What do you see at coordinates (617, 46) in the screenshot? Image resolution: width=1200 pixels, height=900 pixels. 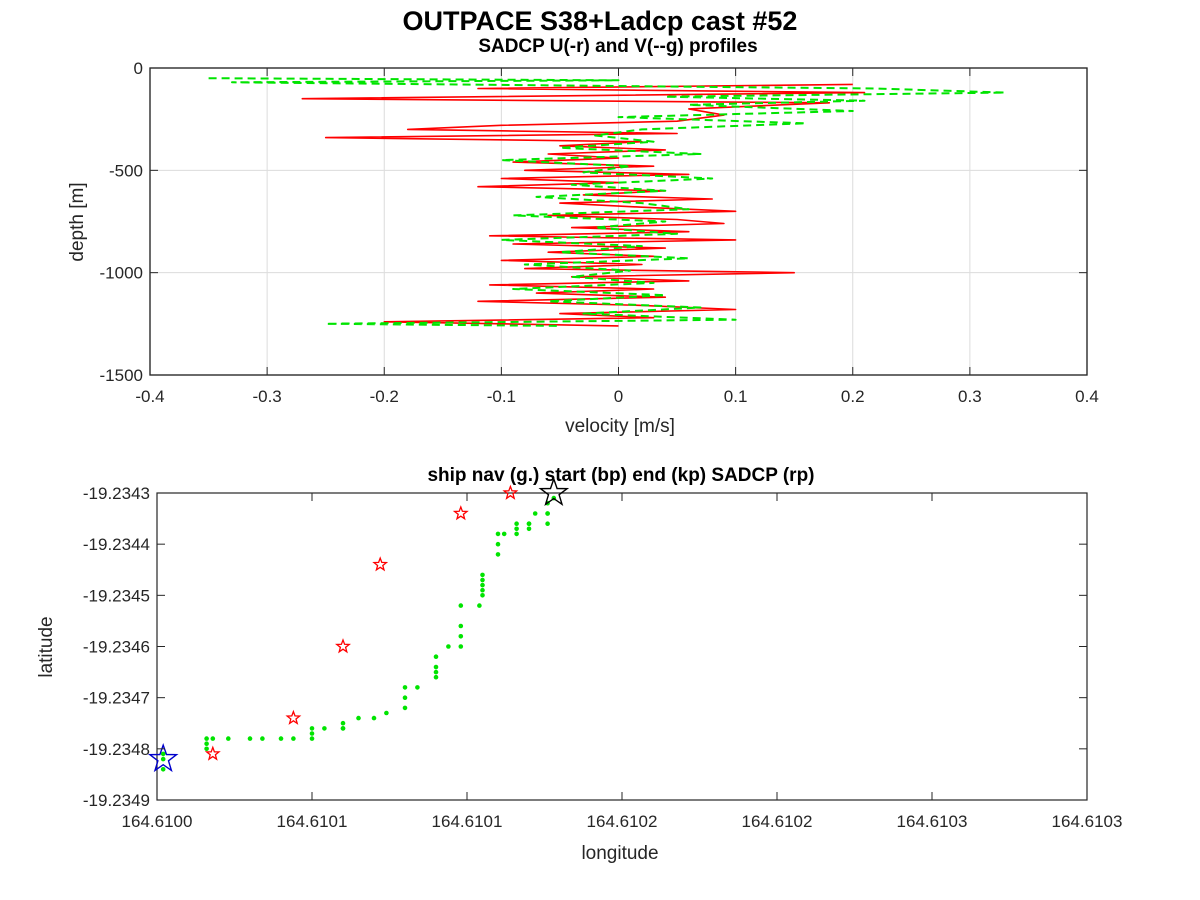 I see `velocity-plot-title: SADCP U(-r) and V(--g) profiles` at bounding box center [617, 46].